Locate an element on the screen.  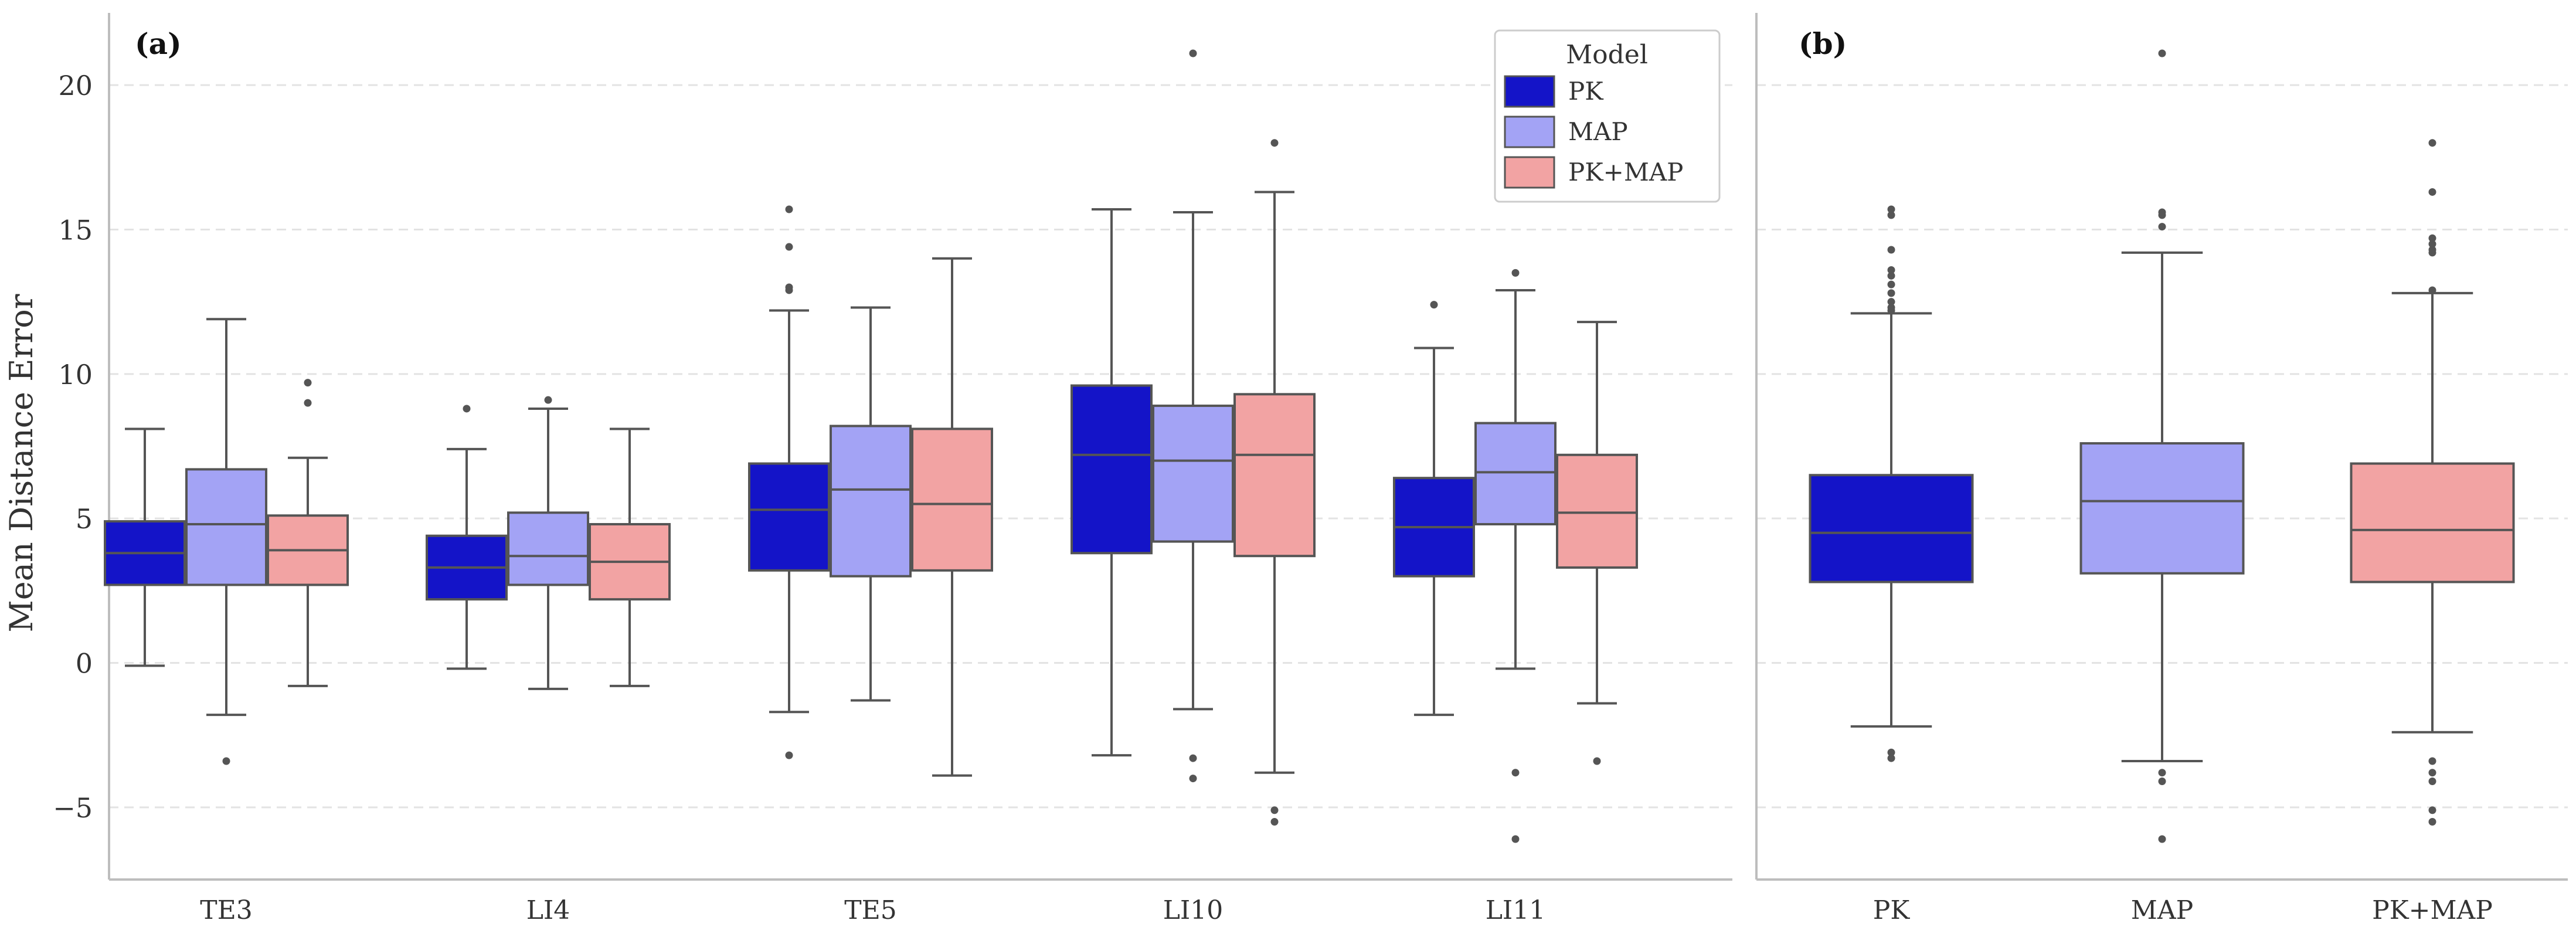
legend-swatch-map is located at coordinates (1530, 132).